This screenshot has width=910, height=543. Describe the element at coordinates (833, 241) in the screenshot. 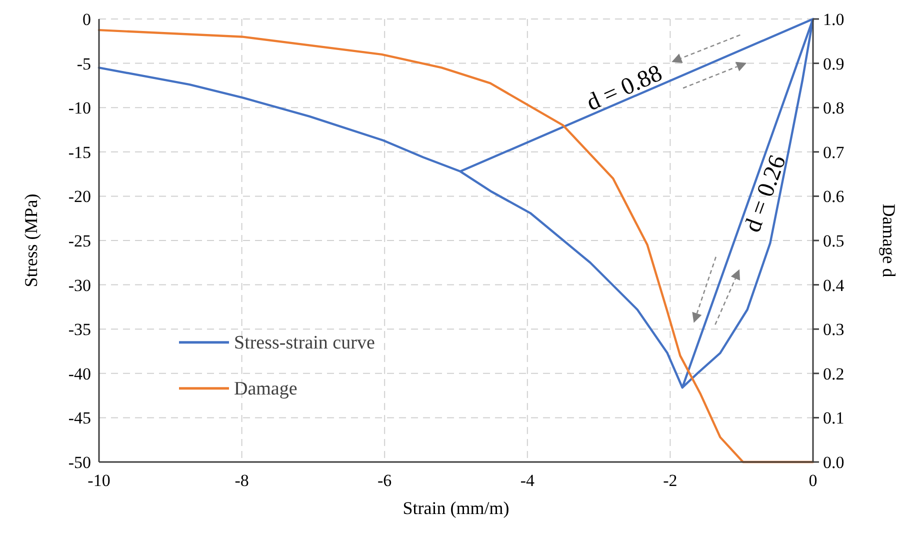

I see `y2-tick-label: 0.5` at that location.